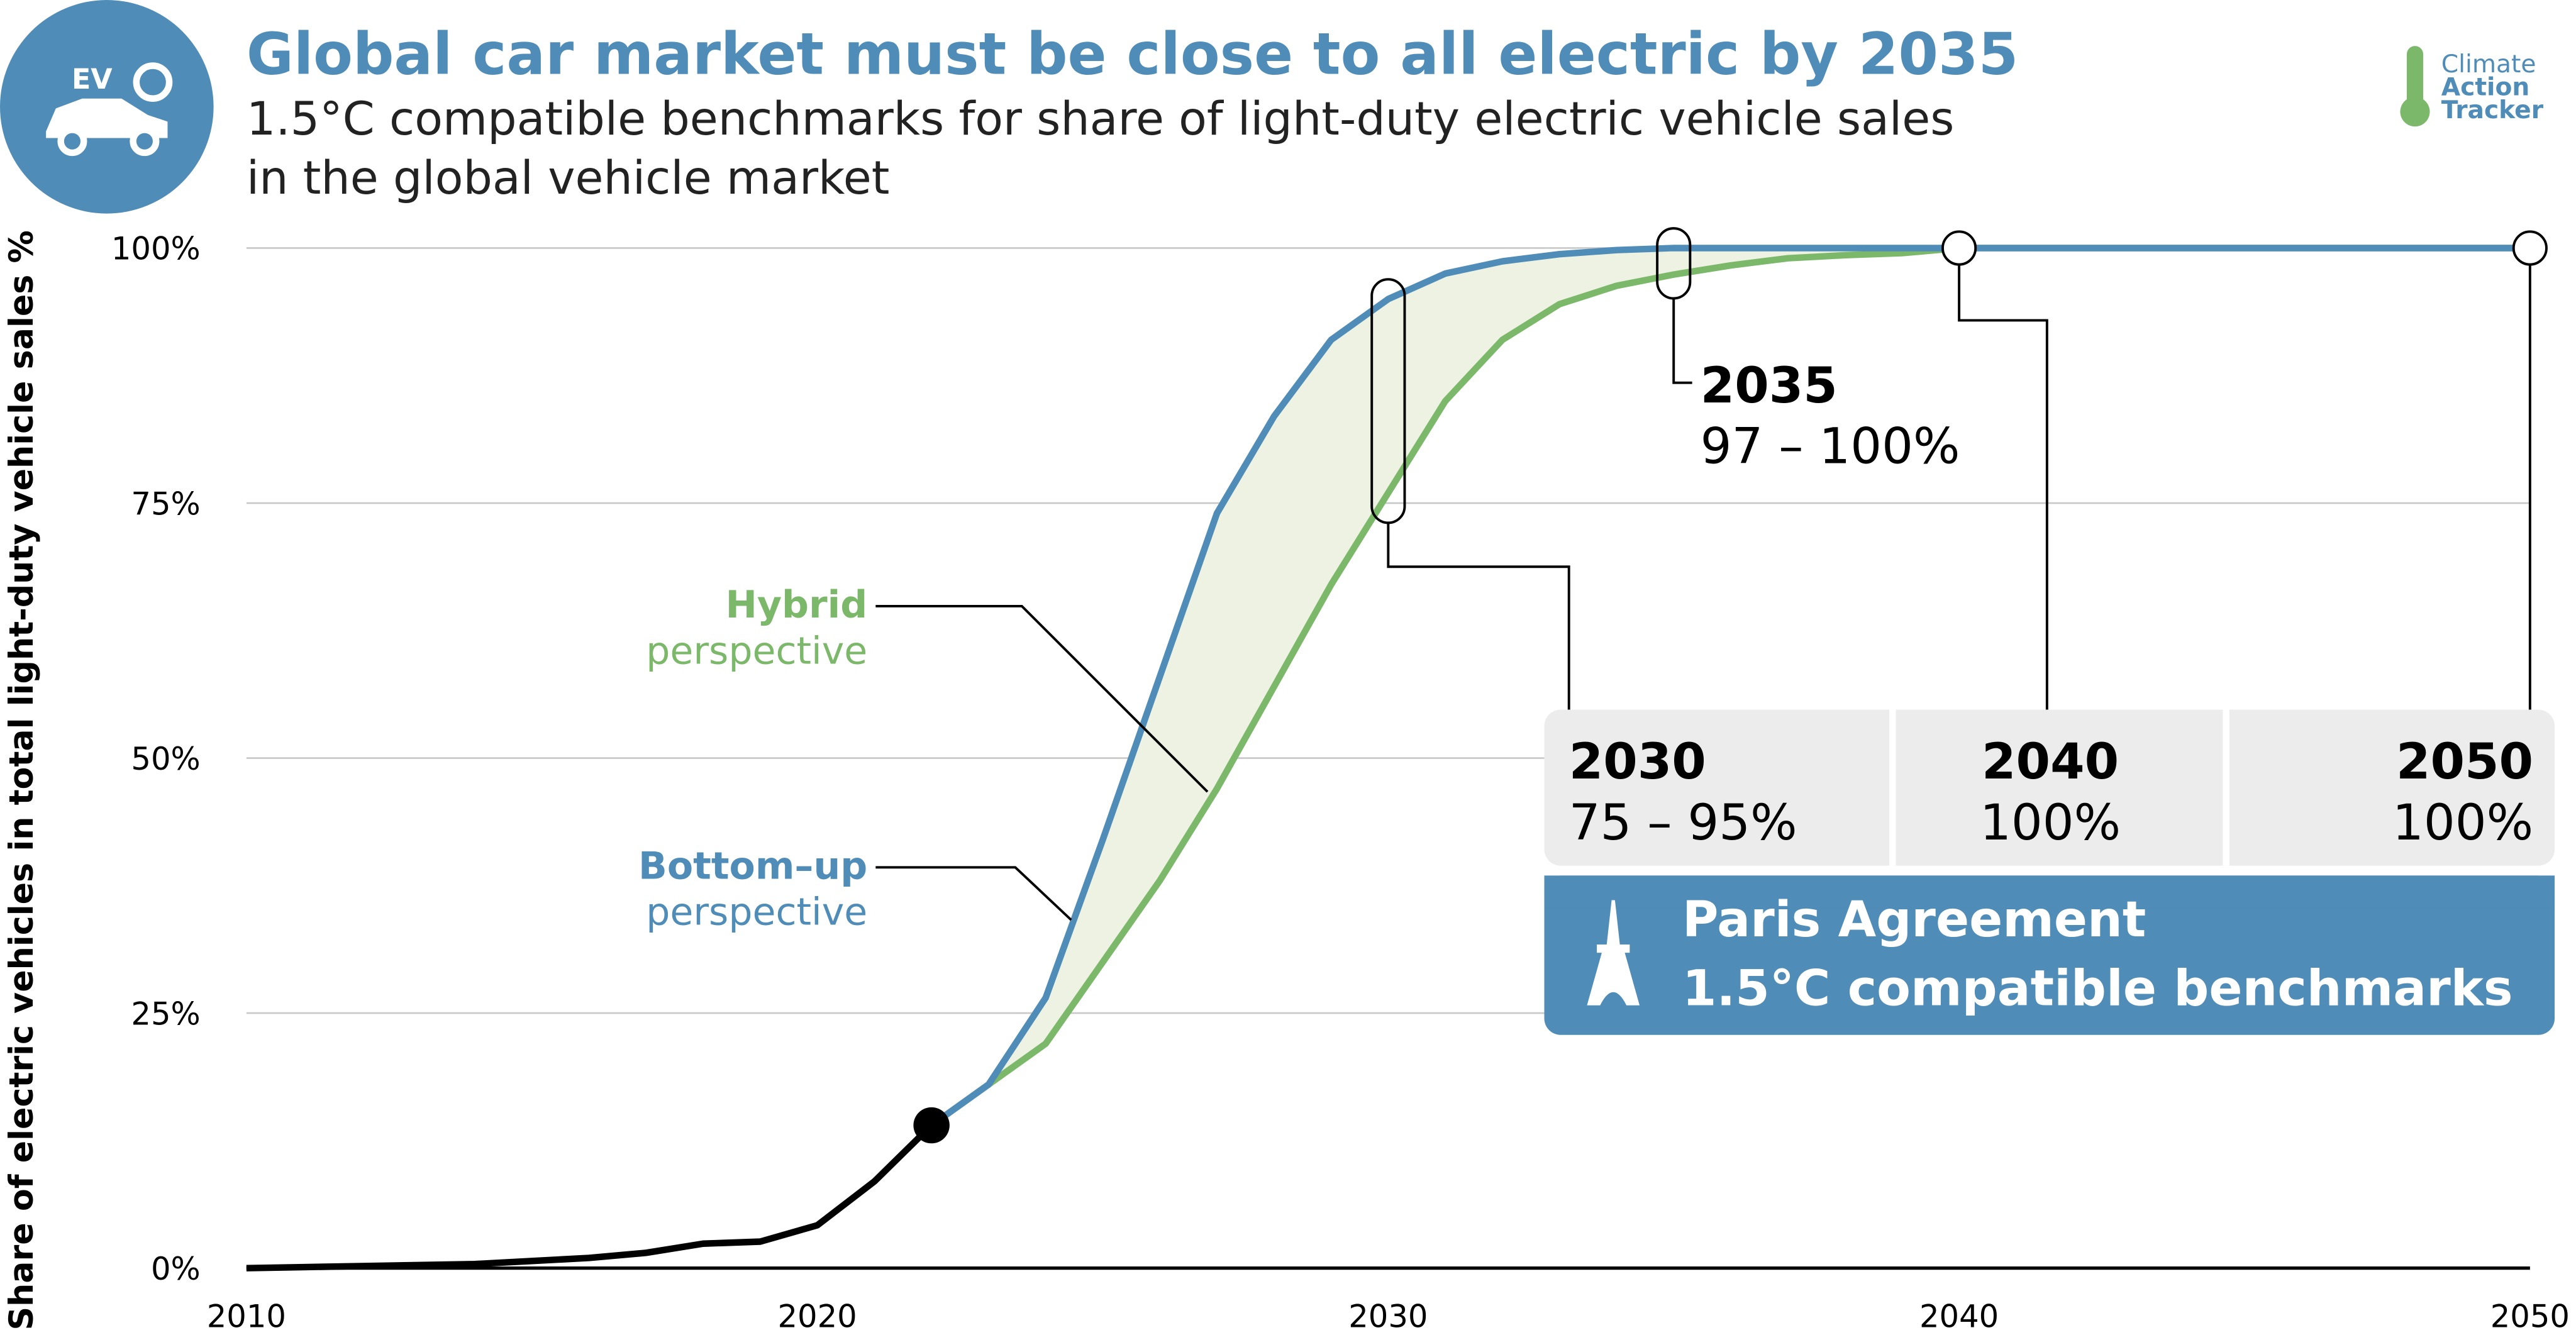 Image resolution: width=2576 pixels, height=1335 pixels. Describe the element at coordinates (817, 1317) in the screenshot. I see `x-tick-label: 2020` at that location.